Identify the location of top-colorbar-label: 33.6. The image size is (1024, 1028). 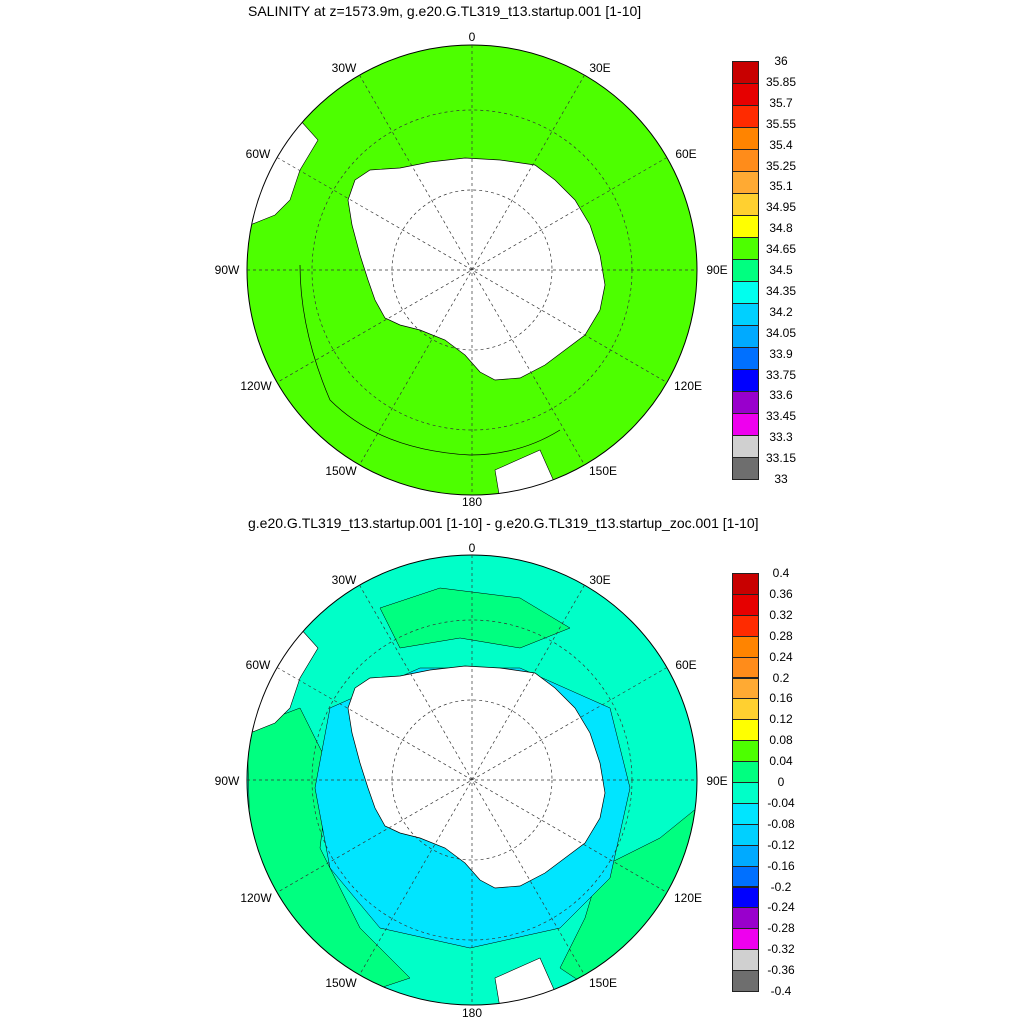
(781, 395).